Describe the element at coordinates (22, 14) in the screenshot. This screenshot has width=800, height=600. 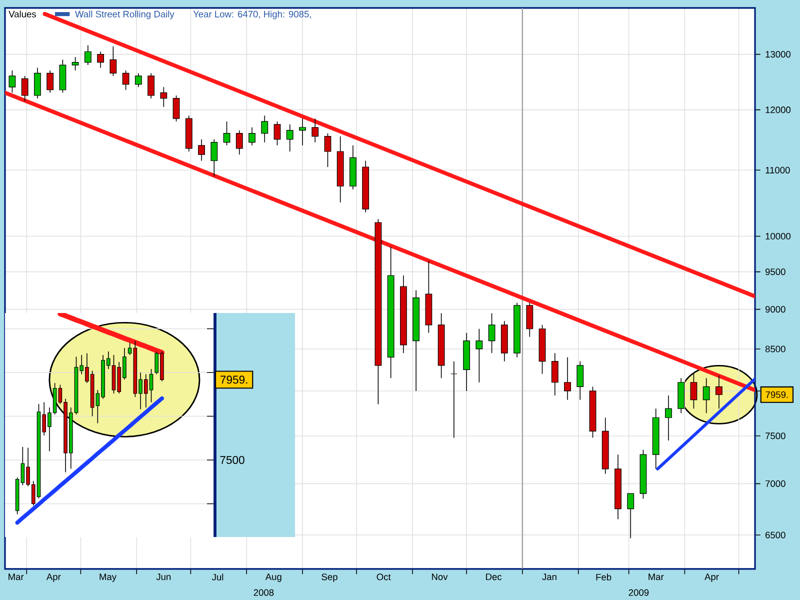
I see `legend-title: Values` at that location.